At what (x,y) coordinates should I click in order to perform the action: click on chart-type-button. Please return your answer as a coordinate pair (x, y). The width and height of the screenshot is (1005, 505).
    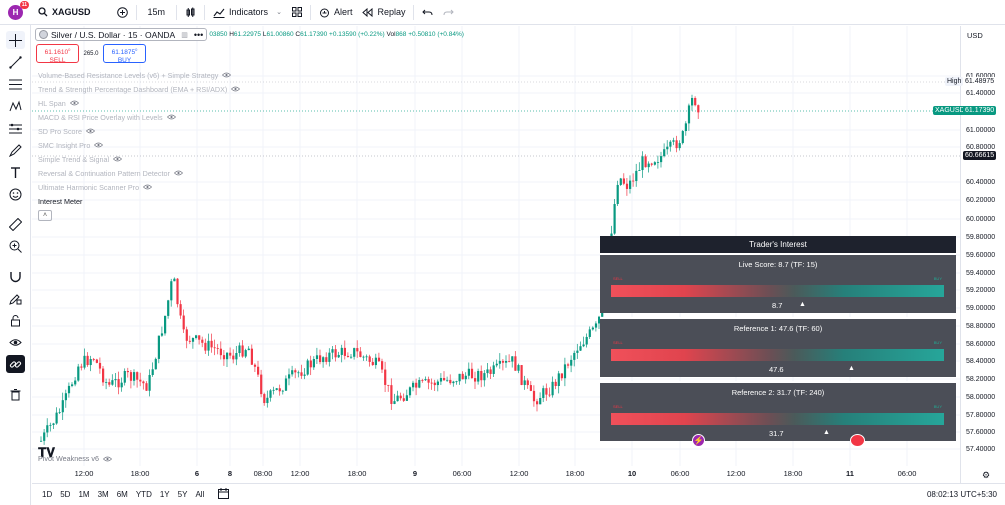
    Looking at the image, I should click on (190, 12).